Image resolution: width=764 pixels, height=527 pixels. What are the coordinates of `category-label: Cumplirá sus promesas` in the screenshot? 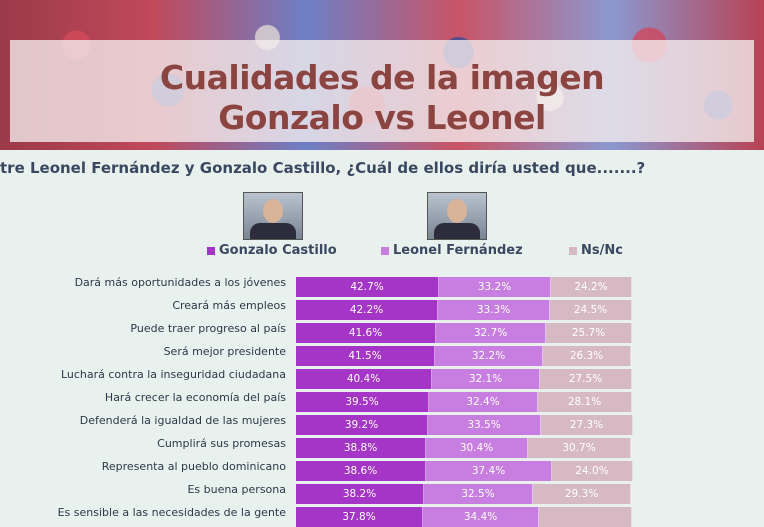 It's located at (221, 443).